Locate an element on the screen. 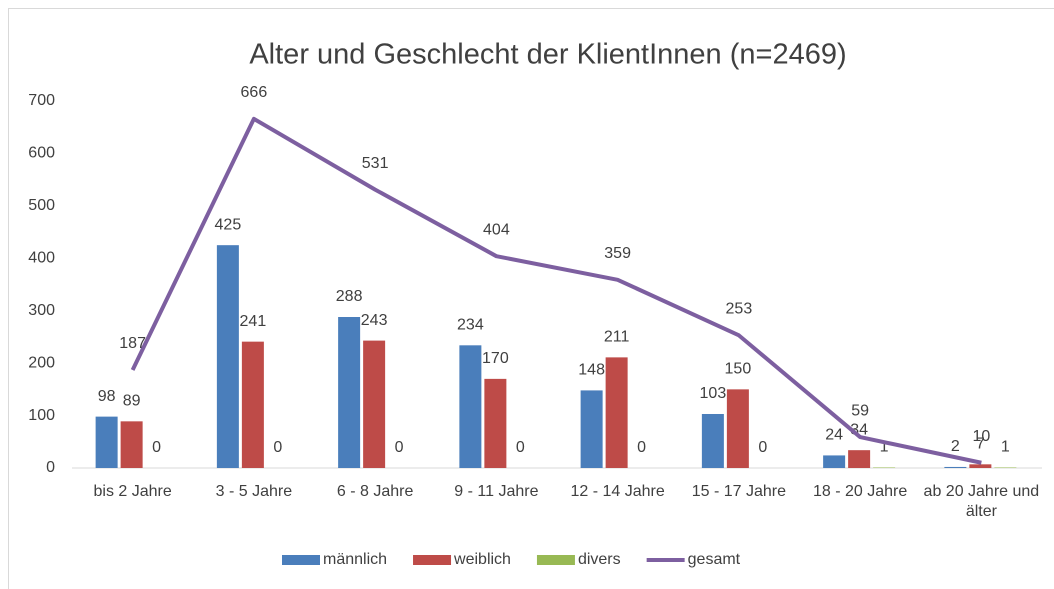 The height and width of the screenshot is (589, 1054). x-tick-label-box: 9 - 11 Jahre is located at coordinates (496, 491).